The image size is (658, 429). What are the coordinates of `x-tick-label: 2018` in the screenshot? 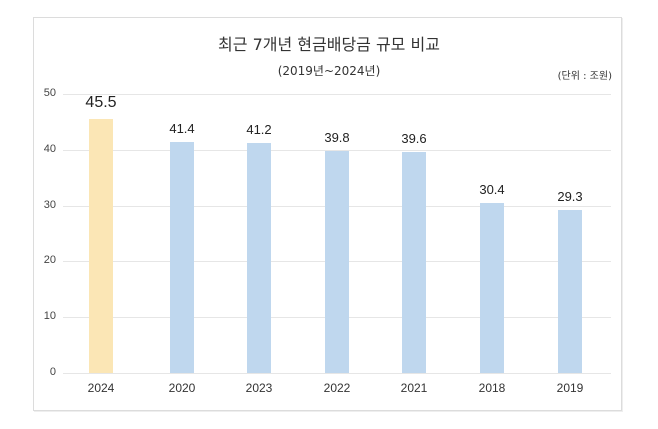 It's located at (492, 388).